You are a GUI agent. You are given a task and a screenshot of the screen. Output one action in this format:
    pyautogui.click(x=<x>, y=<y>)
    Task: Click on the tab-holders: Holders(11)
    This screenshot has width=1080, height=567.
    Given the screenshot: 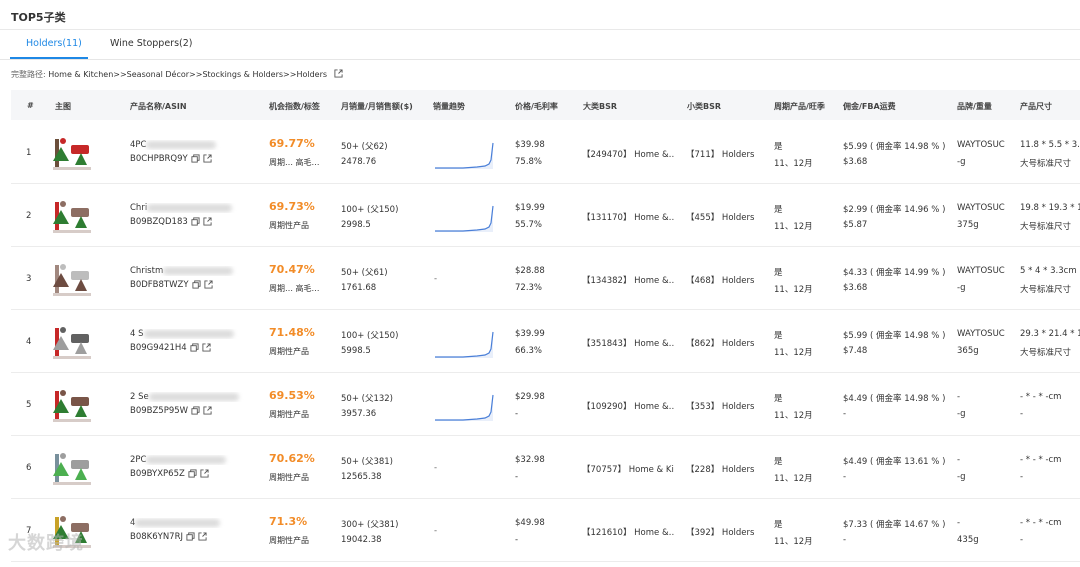 What is the action you would take?
    pyautogui.click(x=54, y=43)
    